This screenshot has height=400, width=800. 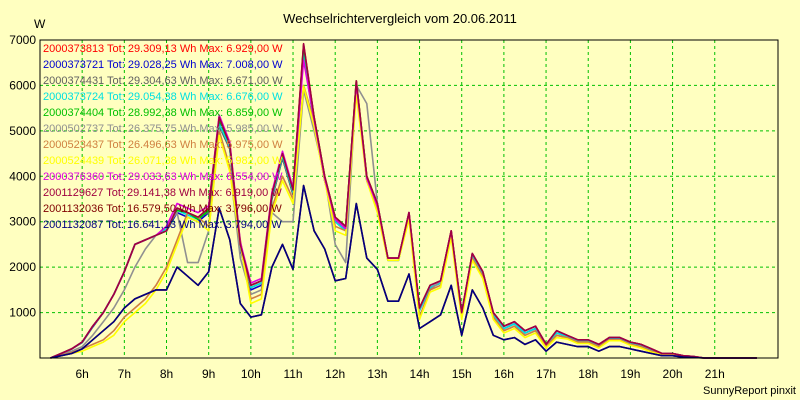 I want to click on footer-credit: SunnyReport pinxit, so click(x=749, y=391).